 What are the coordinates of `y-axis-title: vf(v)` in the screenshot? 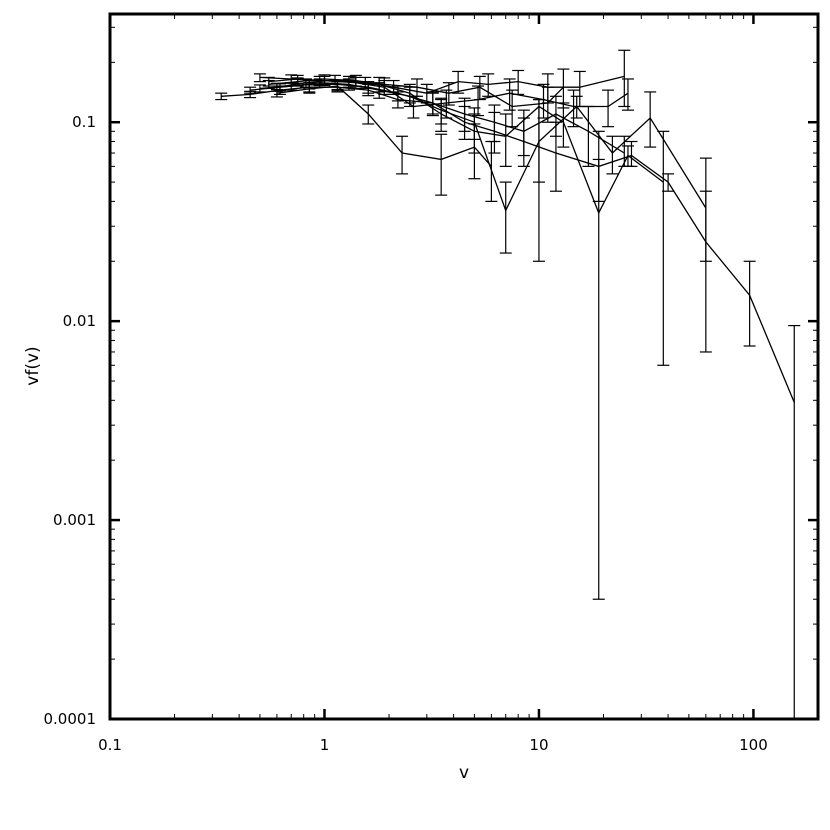 It's located at (33, 365).